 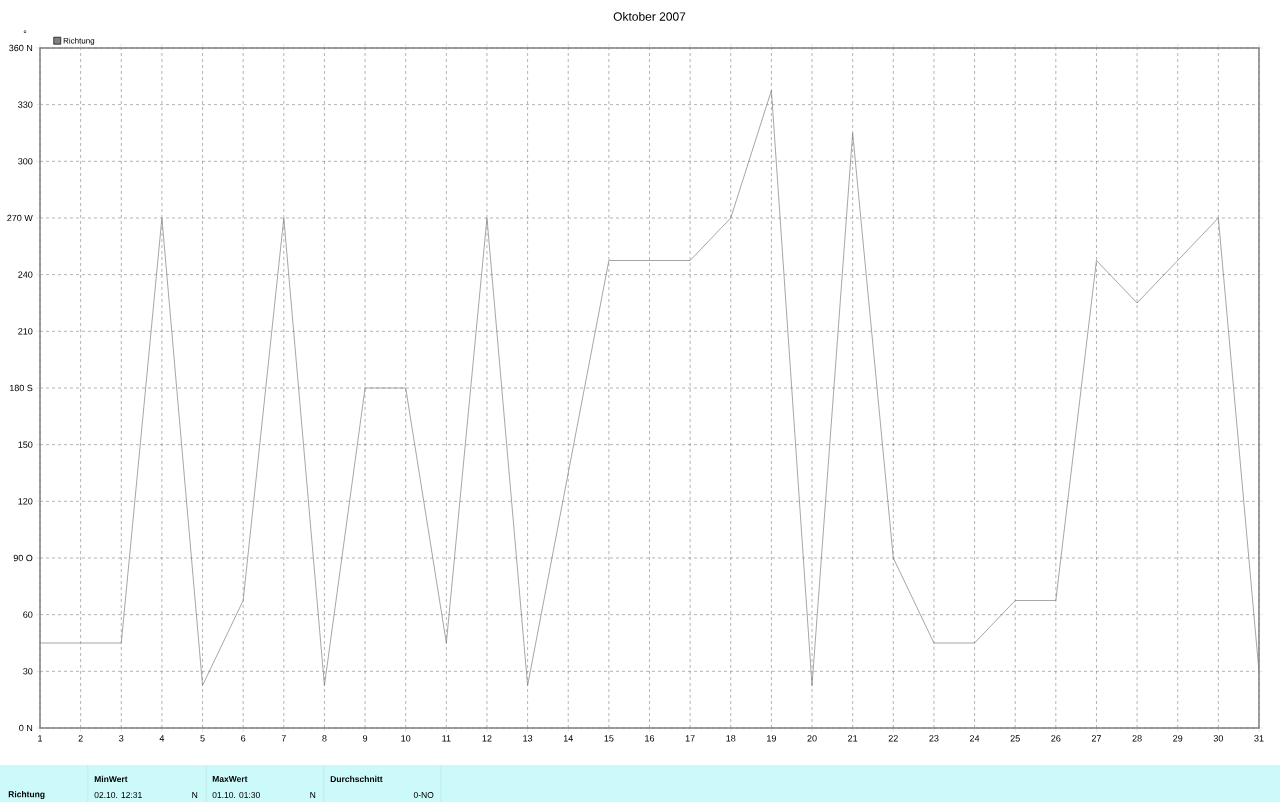 What do you see at coordinates (21, 388) in the screenshot?
I see `y-tick-label: 180 S` at bounding box center [21, 388].